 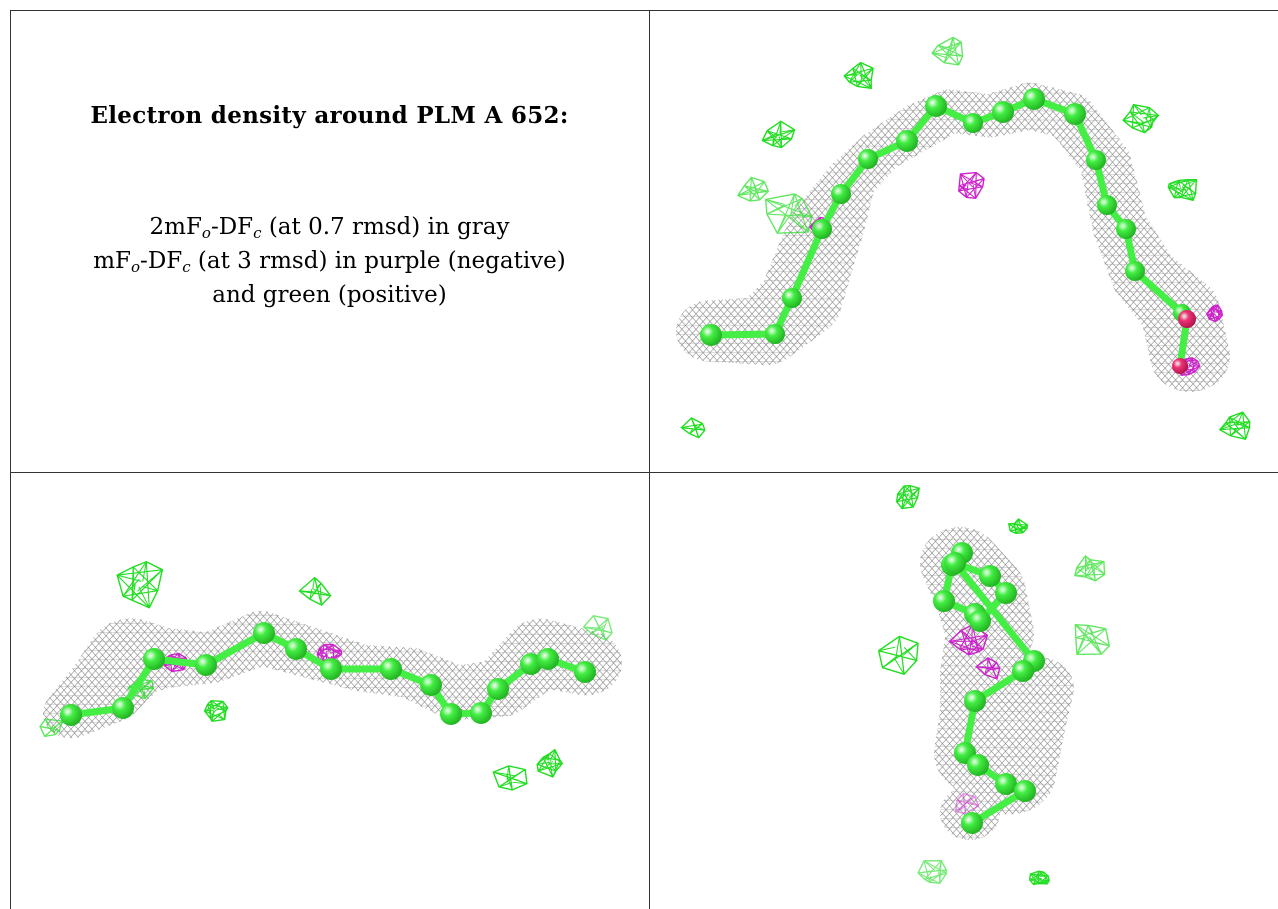 What do you see at coordinates (649, 459) in the screenshot?
I see `divider-vertical` at bounding box center [649, 459].